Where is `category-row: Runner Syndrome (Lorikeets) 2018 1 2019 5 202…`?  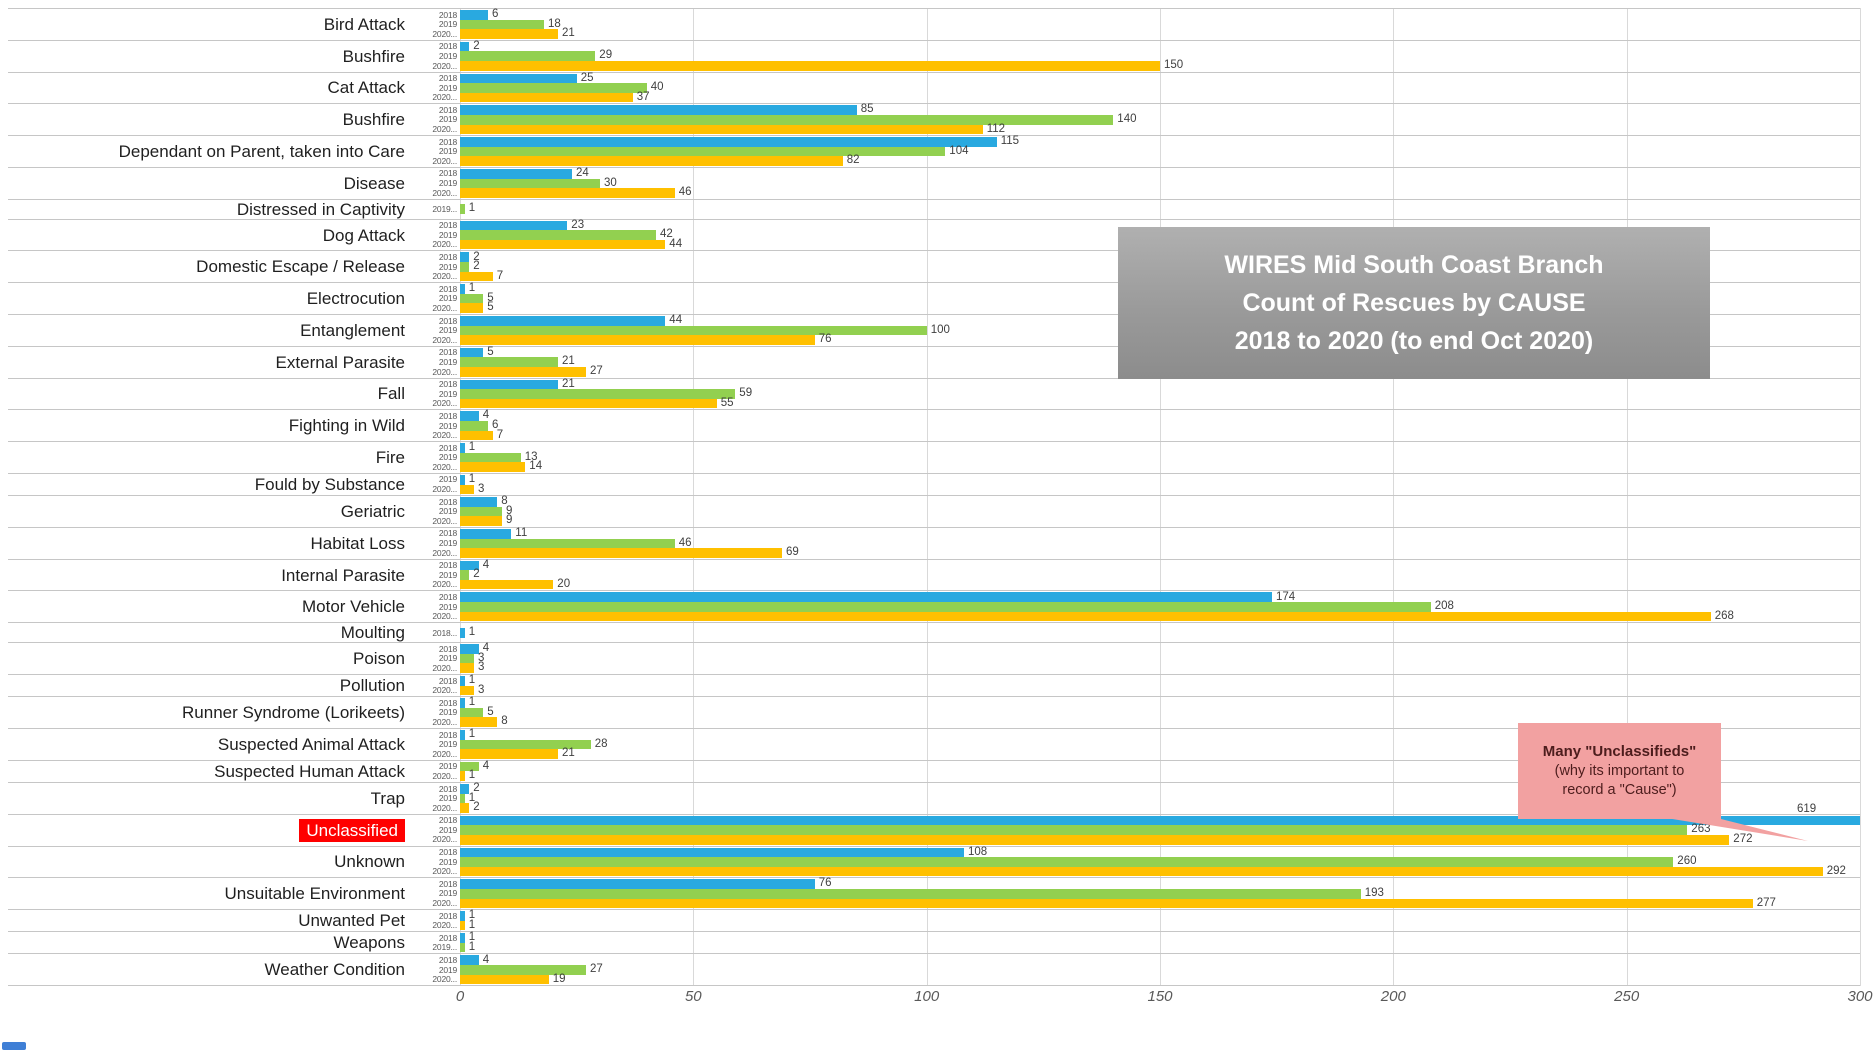 category-row: Runner Syndrome (Lorikeets) 2018 1 2019 5 202… is located at coordinates (934, 712).